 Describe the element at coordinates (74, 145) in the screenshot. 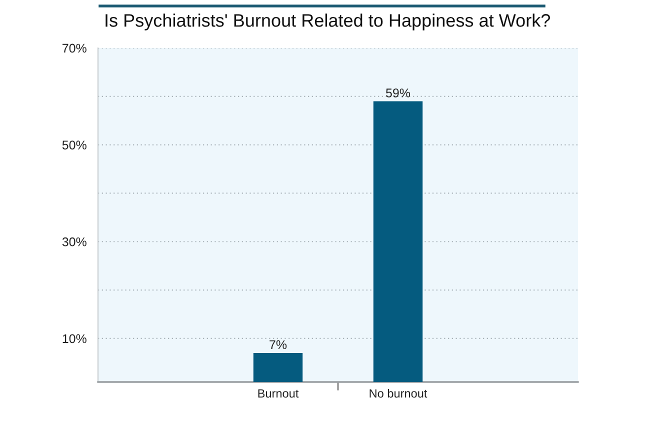

I see `y-tick-label: 50%` at that location.